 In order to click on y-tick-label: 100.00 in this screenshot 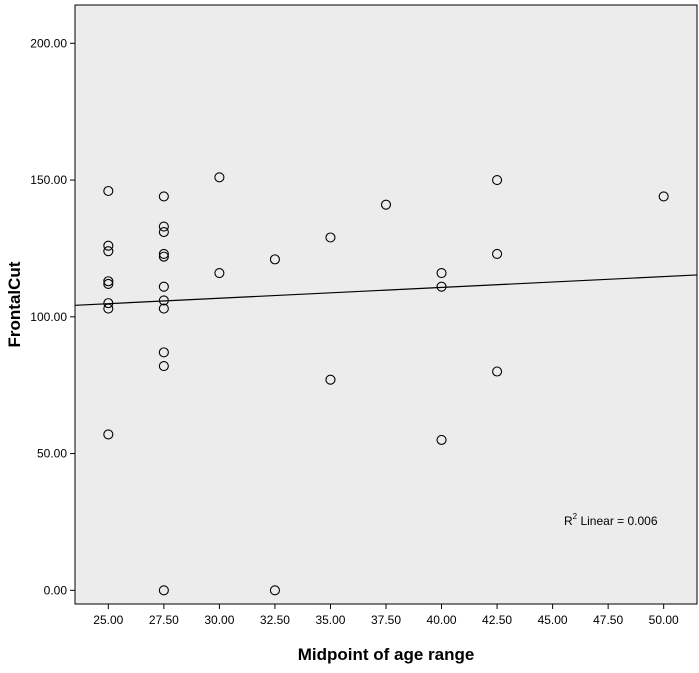, I will do `click(48, 317)`.